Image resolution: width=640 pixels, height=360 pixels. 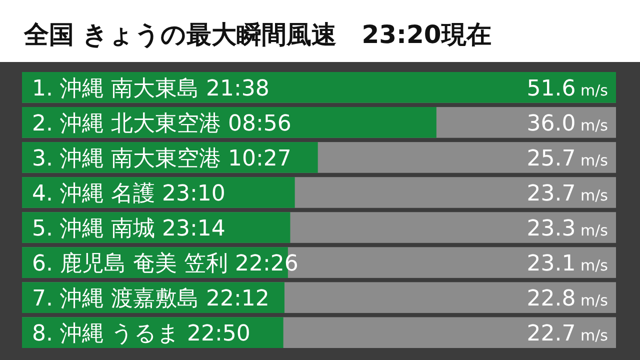 What do you see at coordinates (567, 159) in the screenshot?
I see `data-label: 25.7 m/s` at bounding box center [567, 159].